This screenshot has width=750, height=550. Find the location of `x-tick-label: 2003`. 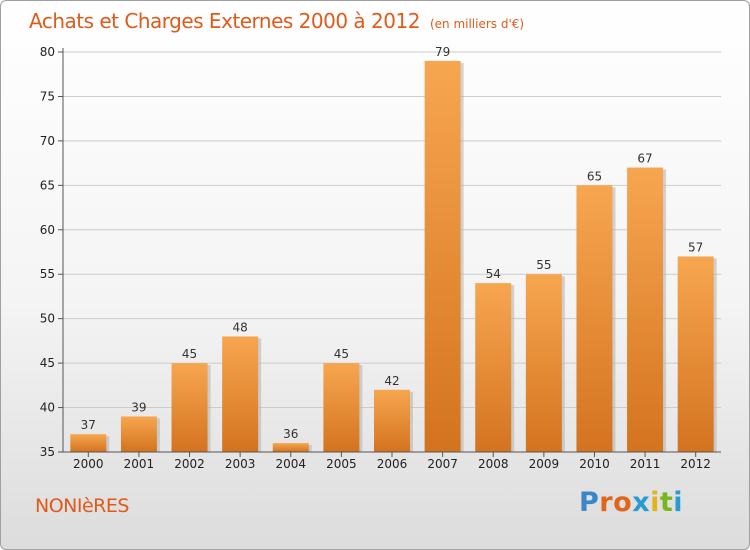

x-tick-label: 2003 is located at coordinates (240, 464).